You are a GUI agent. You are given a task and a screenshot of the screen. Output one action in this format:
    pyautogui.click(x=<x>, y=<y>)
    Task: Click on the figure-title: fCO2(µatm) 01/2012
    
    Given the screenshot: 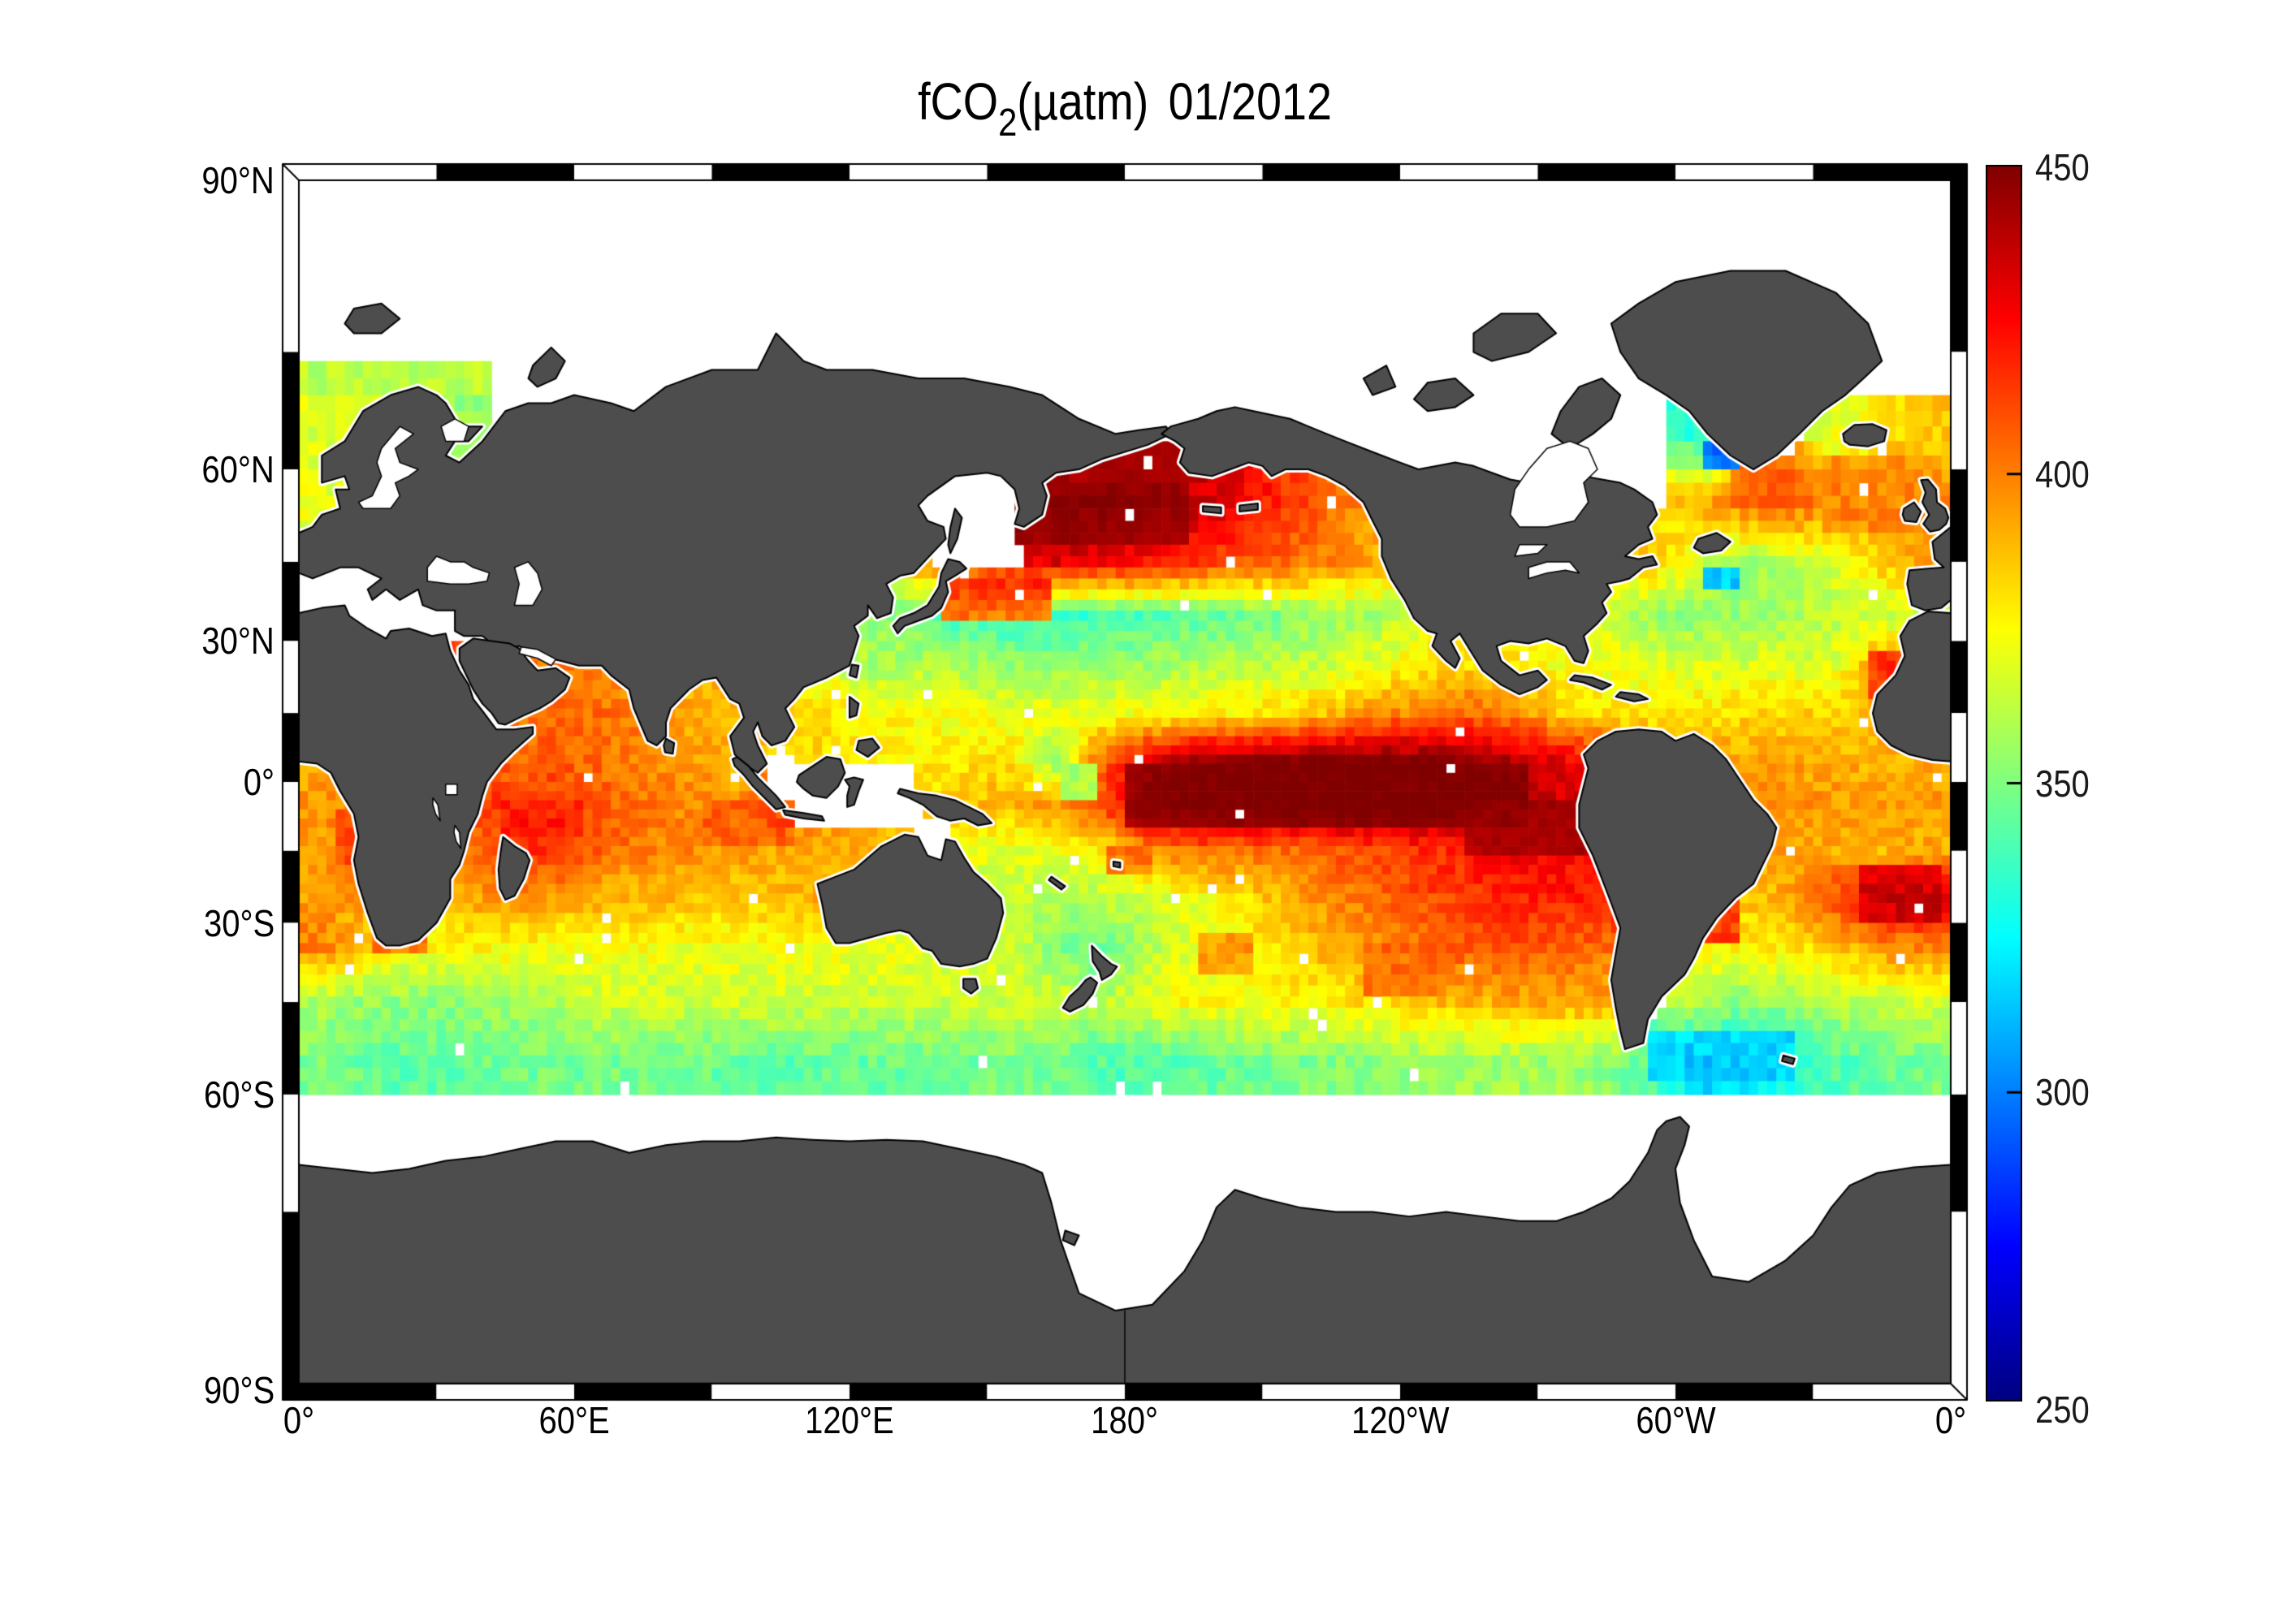 What is the action you would take?
    pyautogui.click(x=1124, y=108)
    